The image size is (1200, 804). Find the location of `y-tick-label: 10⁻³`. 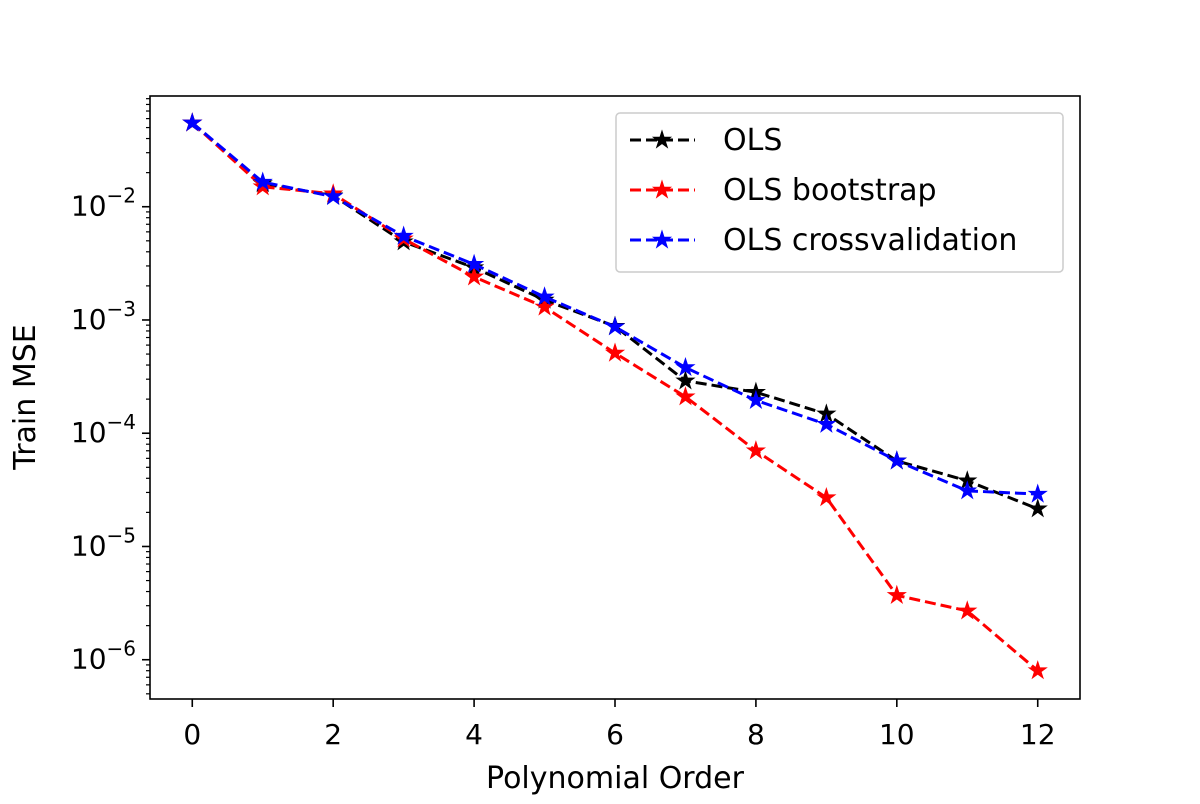

y-tick-label: 10⁻³ is located at coordinates (103, 316).